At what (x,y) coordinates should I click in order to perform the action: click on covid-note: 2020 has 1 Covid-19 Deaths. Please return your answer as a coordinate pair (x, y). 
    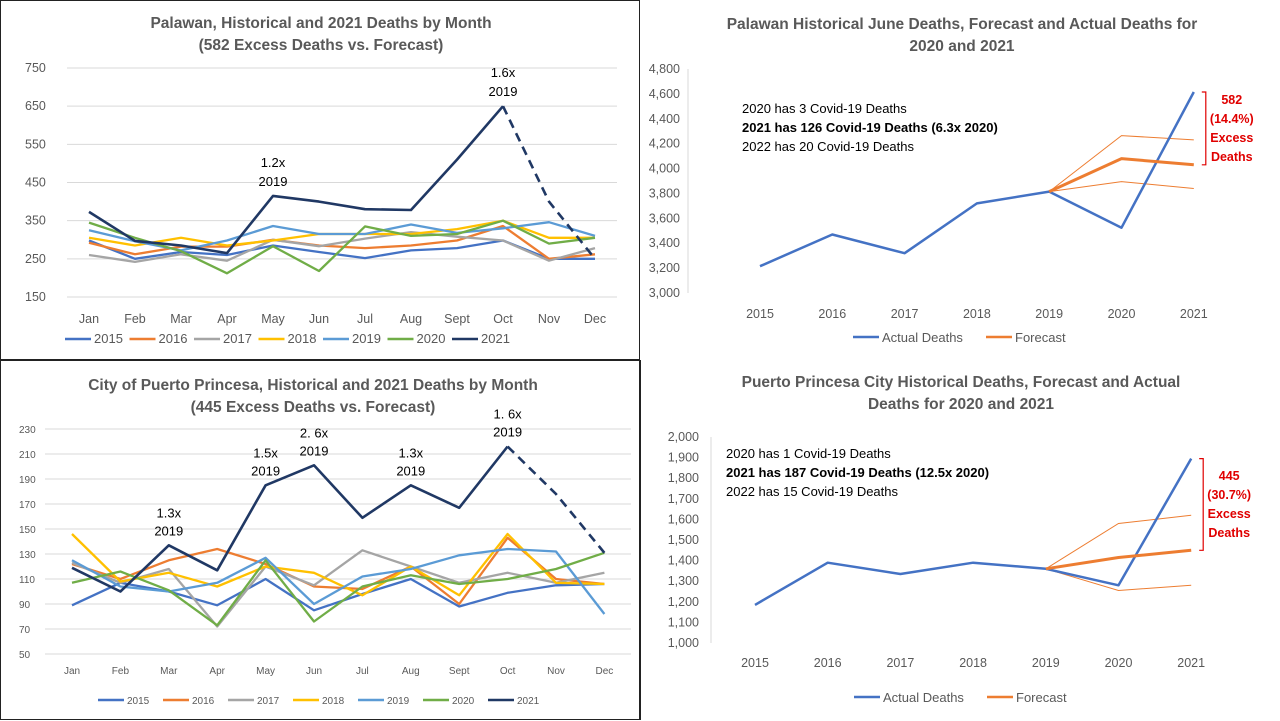
    Looking at the image, I should click on (808, 453).